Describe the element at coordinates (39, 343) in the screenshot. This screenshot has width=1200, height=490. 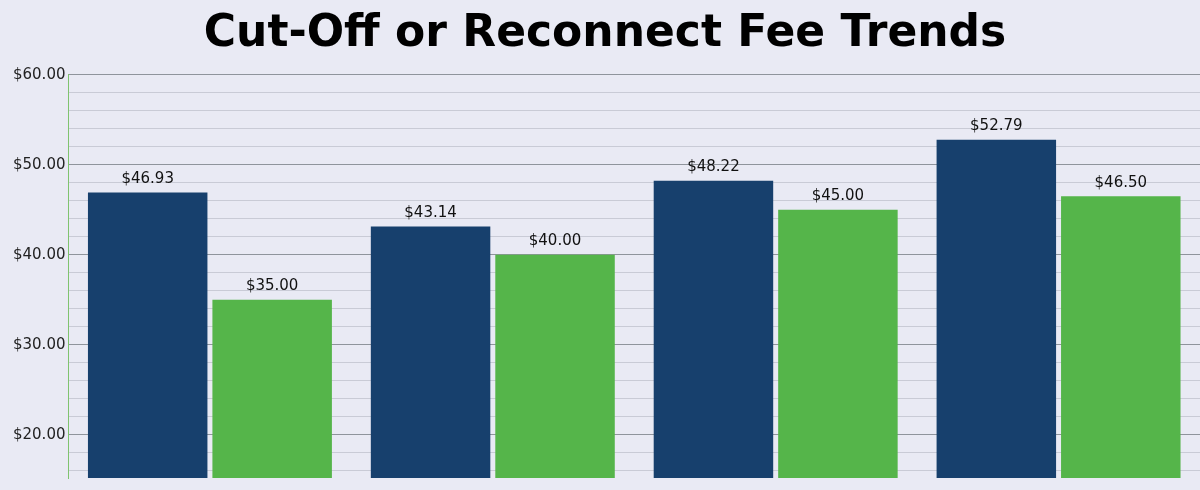
I see `y-tick-label: $30.00` at that location.